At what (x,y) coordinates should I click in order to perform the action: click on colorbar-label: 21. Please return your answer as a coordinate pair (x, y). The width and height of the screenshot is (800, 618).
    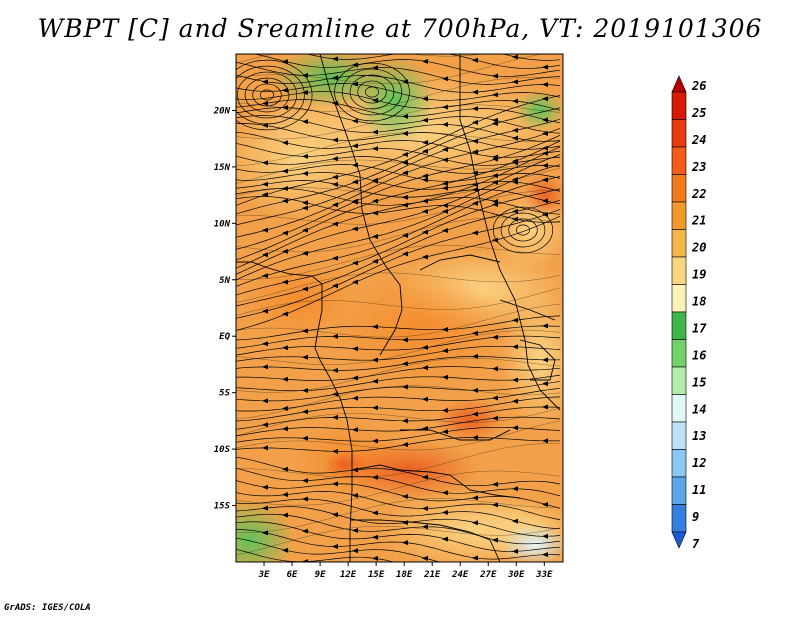
    Looking at the image, I should click on (698, 221).